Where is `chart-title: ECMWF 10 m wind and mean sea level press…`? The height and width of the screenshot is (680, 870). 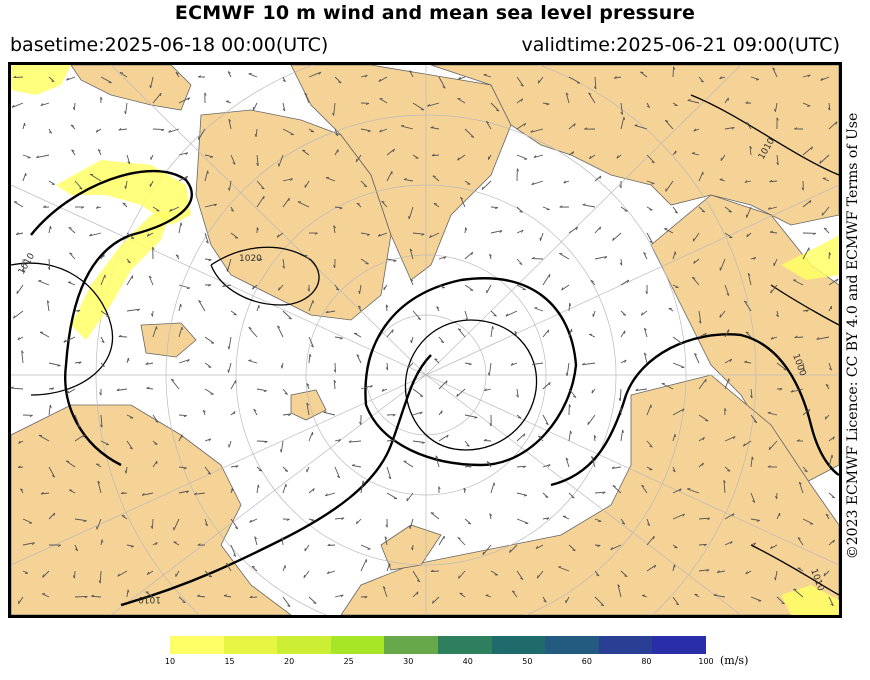
chart-title: ECMWF 10 m wind and mean sea level press… is located at coordinates (435, 13).